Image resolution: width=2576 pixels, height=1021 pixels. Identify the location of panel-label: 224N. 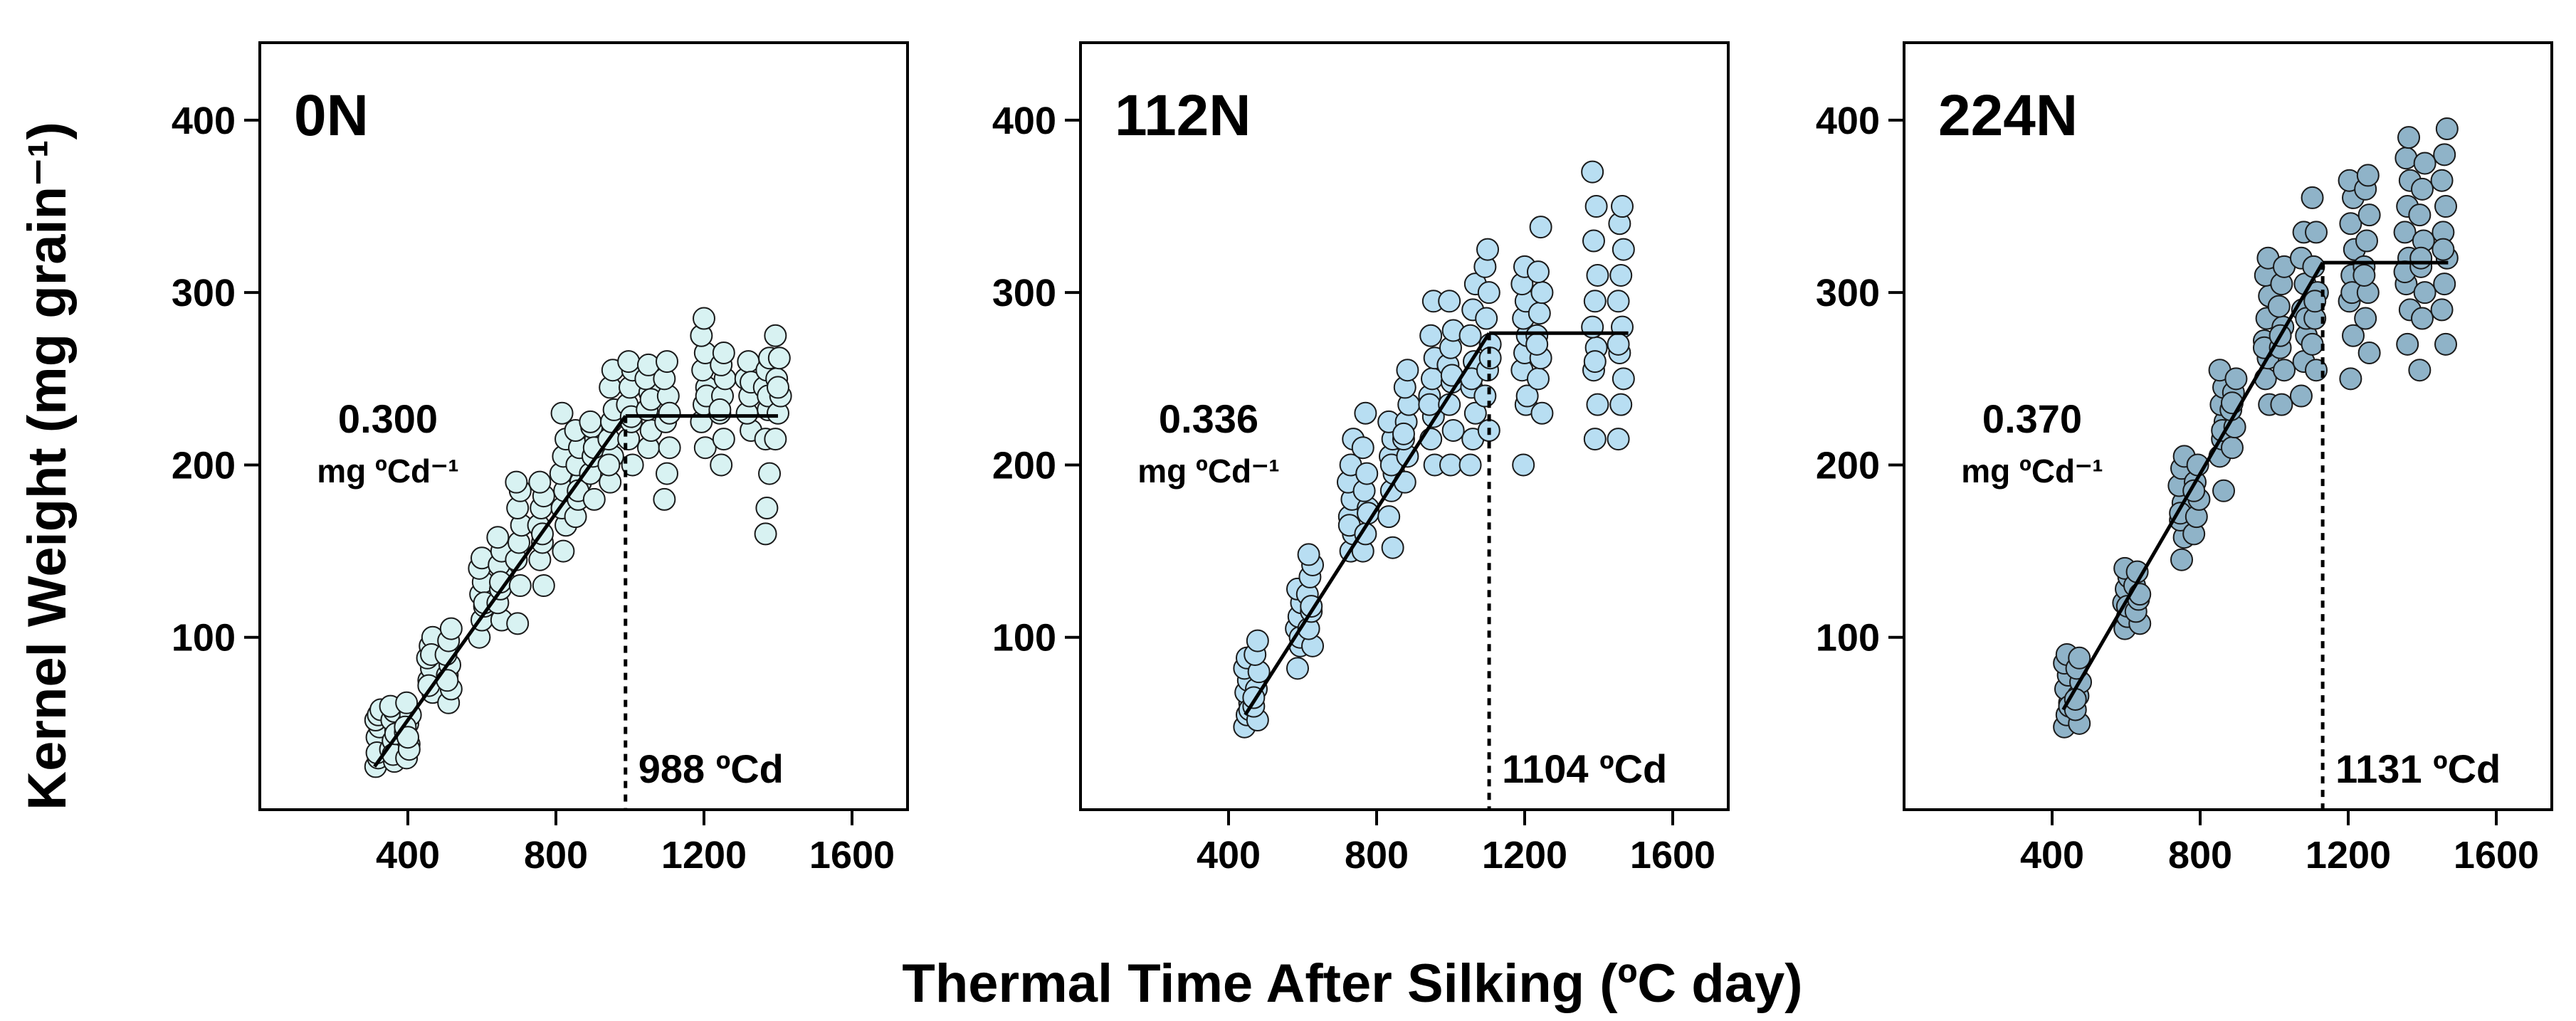
(2008, 115).